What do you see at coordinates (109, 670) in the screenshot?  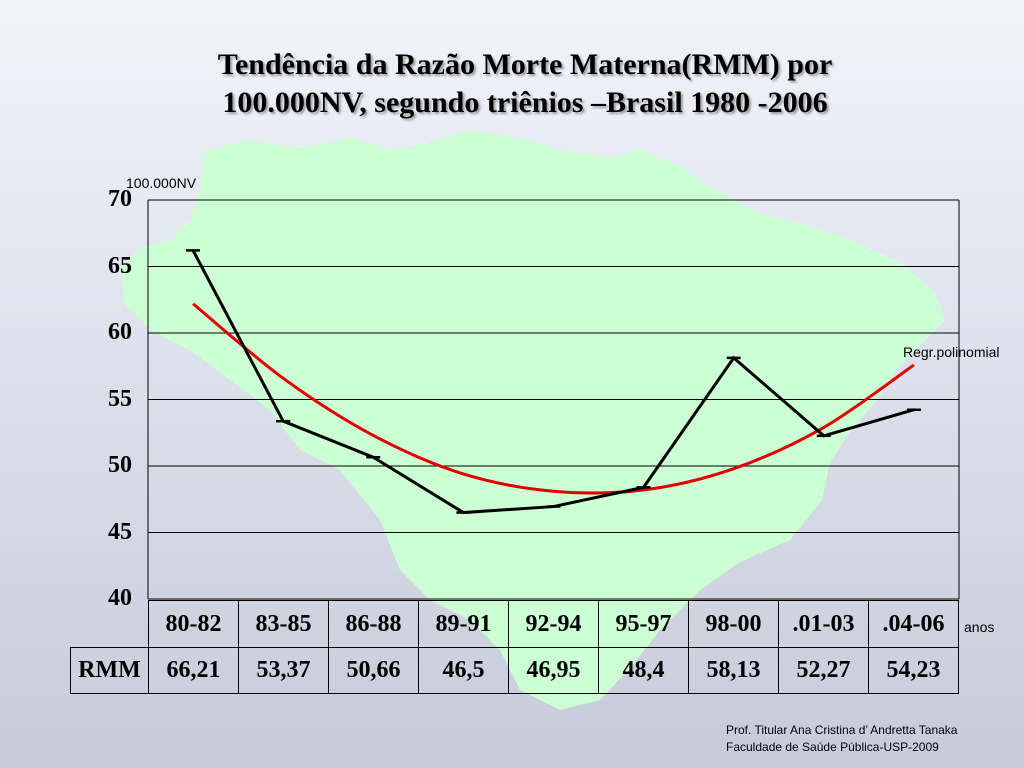 I see `rmm-row-header: RMM` at bounding box center [109, 670].